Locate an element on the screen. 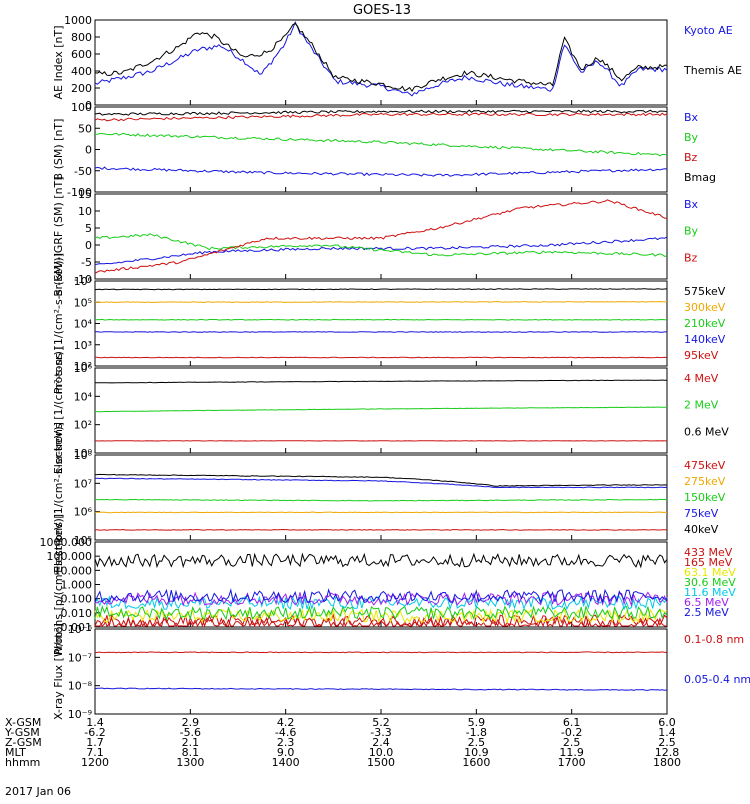 The height and width of the screenshot is (804, 750). ephem-value: 1400 is located at coordinates (286, 762).